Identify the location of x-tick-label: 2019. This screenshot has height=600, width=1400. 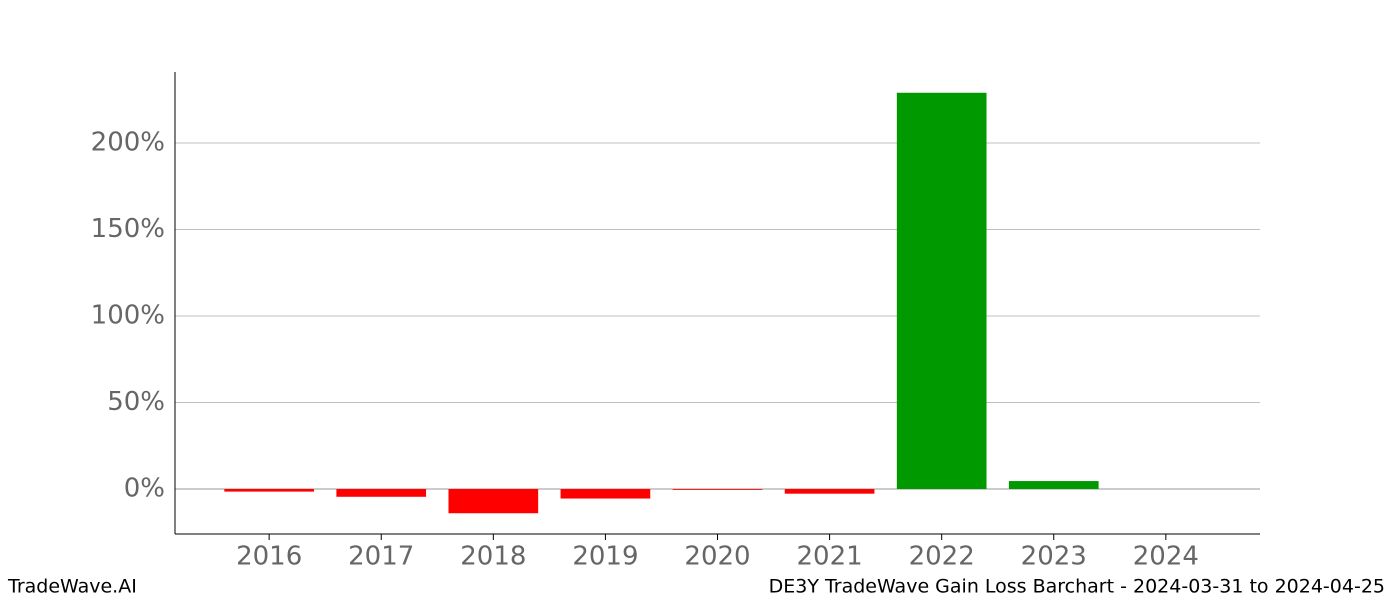
(605, 557).